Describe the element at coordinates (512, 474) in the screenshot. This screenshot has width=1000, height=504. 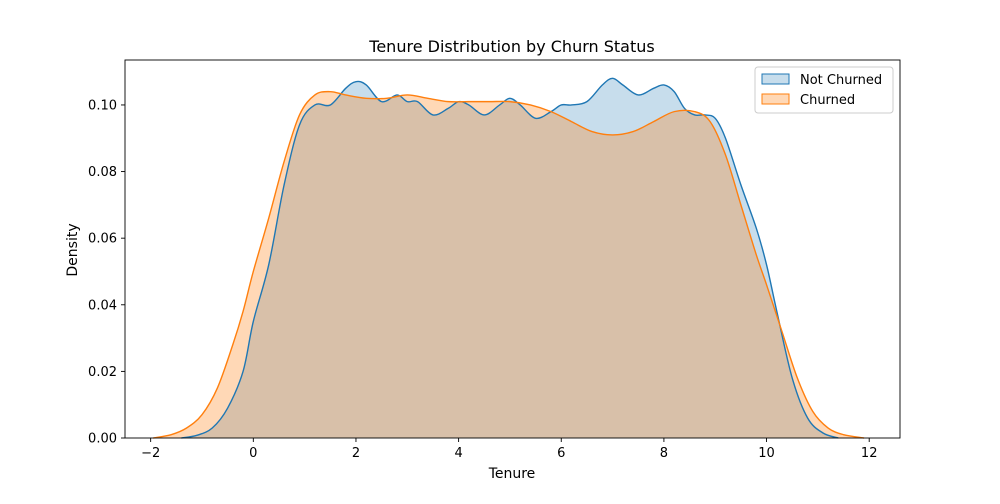
I see `x-axis-title: Tenure` at that location.